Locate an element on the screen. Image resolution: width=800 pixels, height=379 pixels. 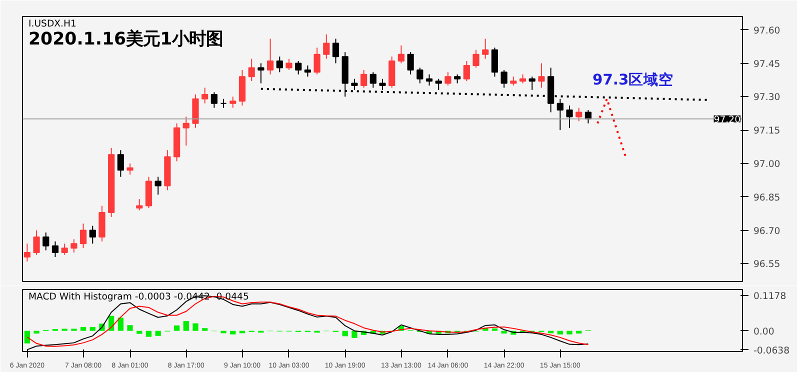
y-tick-label: 96.85 is located at coordinates (767, 198).